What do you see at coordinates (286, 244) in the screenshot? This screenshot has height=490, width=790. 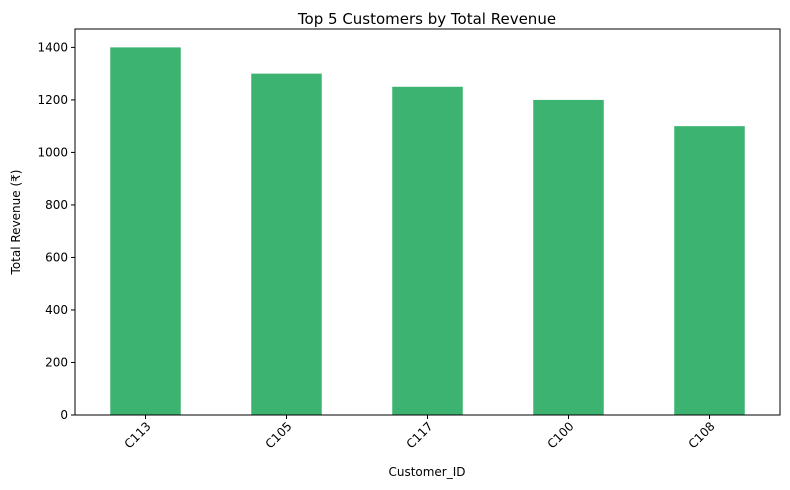 I see `bar-c105` at bounding box center [286, 244].